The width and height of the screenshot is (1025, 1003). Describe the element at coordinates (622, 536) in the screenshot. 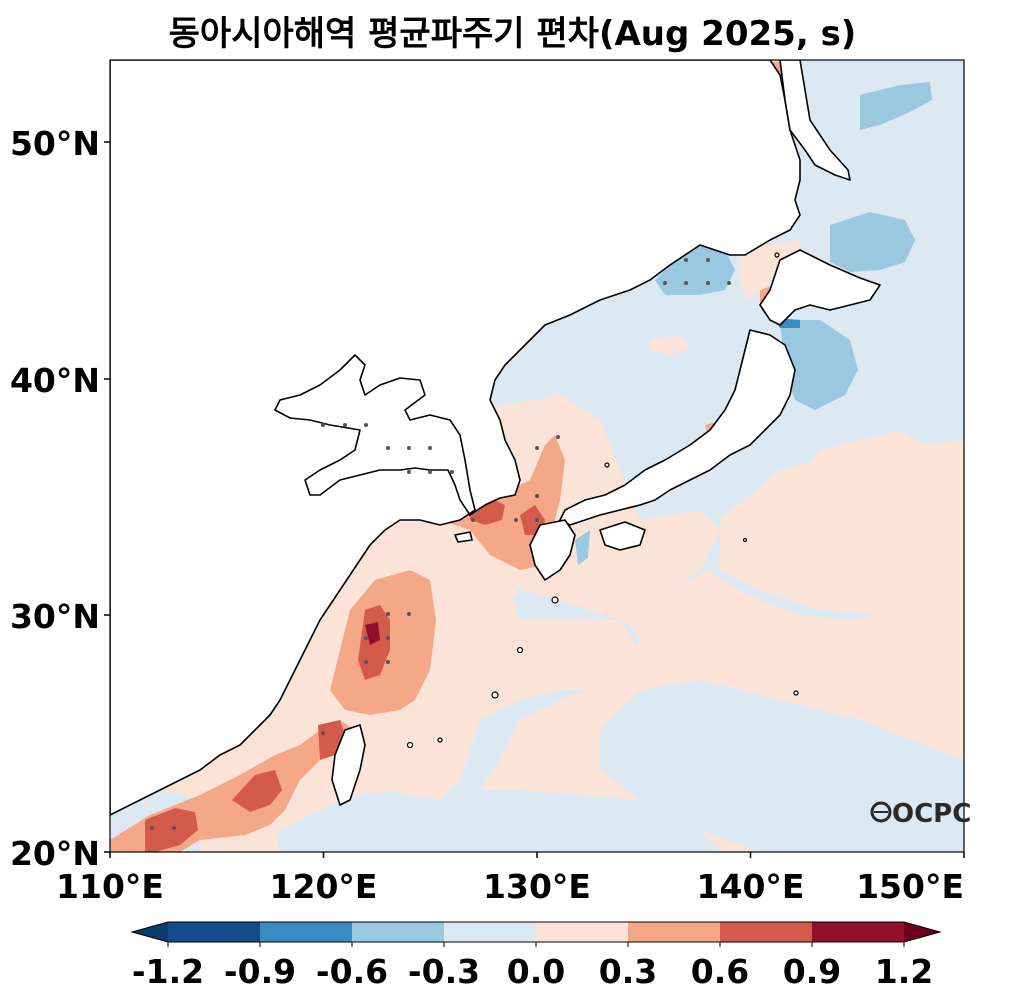

I see `shikoku` at that location.